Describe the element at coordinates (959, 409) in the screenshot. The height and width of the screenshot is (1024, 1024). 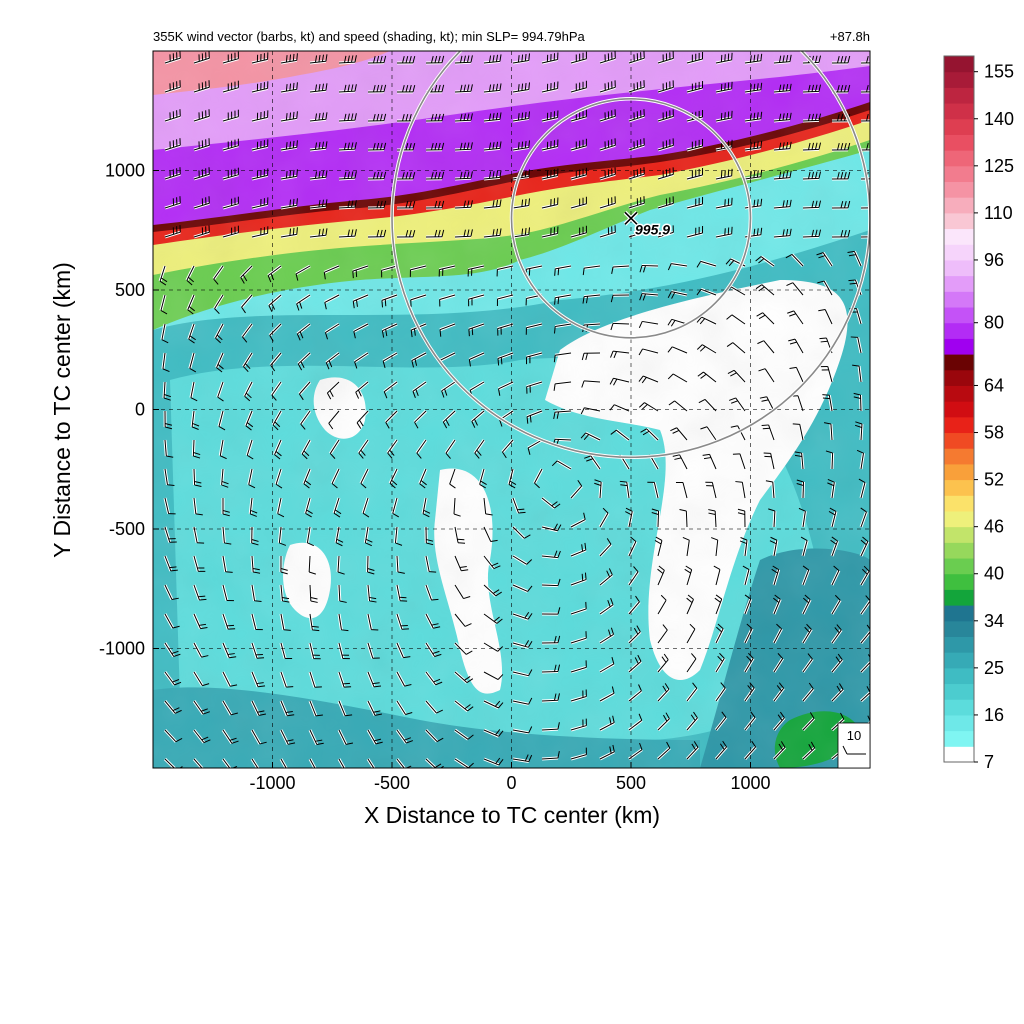
I see `colorbar-frame` at that location.